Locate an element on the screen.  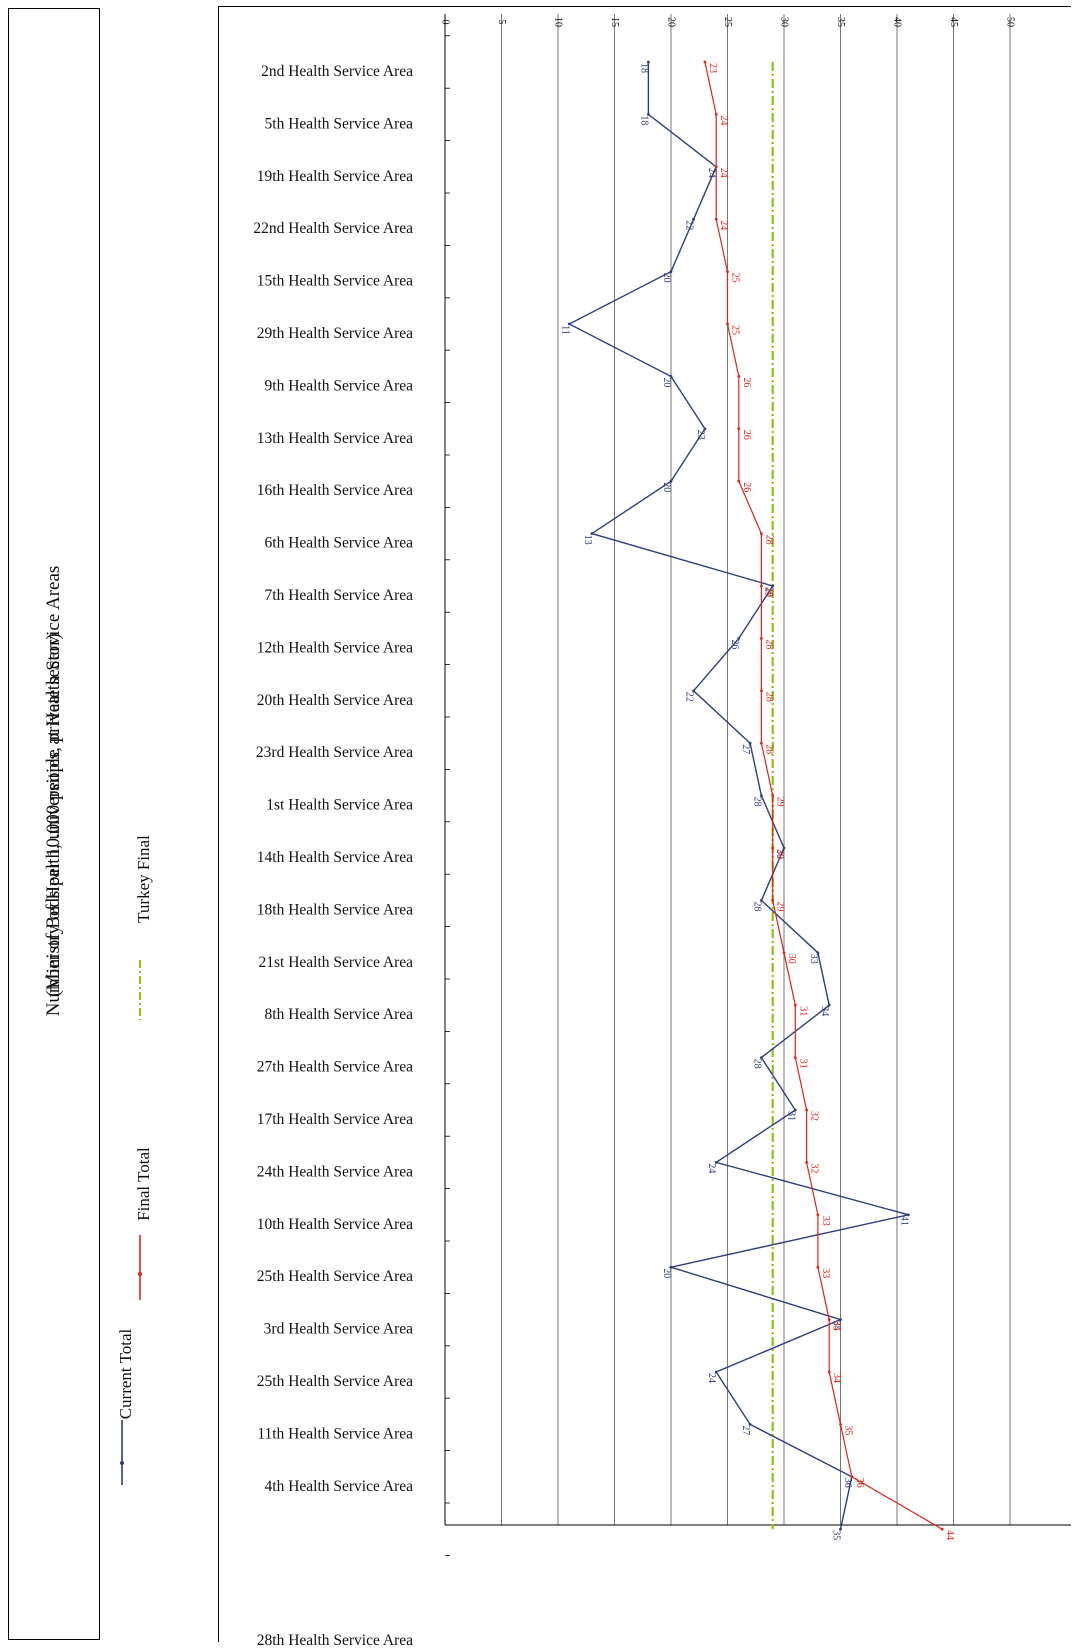
final-total-label: 44 is located at coordinates (949, 1535).